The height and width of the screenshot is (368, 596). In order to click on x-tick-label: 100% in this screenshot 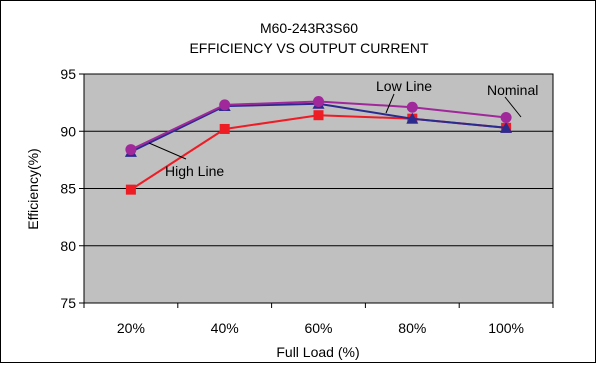, I will do `click(506, 328)`.